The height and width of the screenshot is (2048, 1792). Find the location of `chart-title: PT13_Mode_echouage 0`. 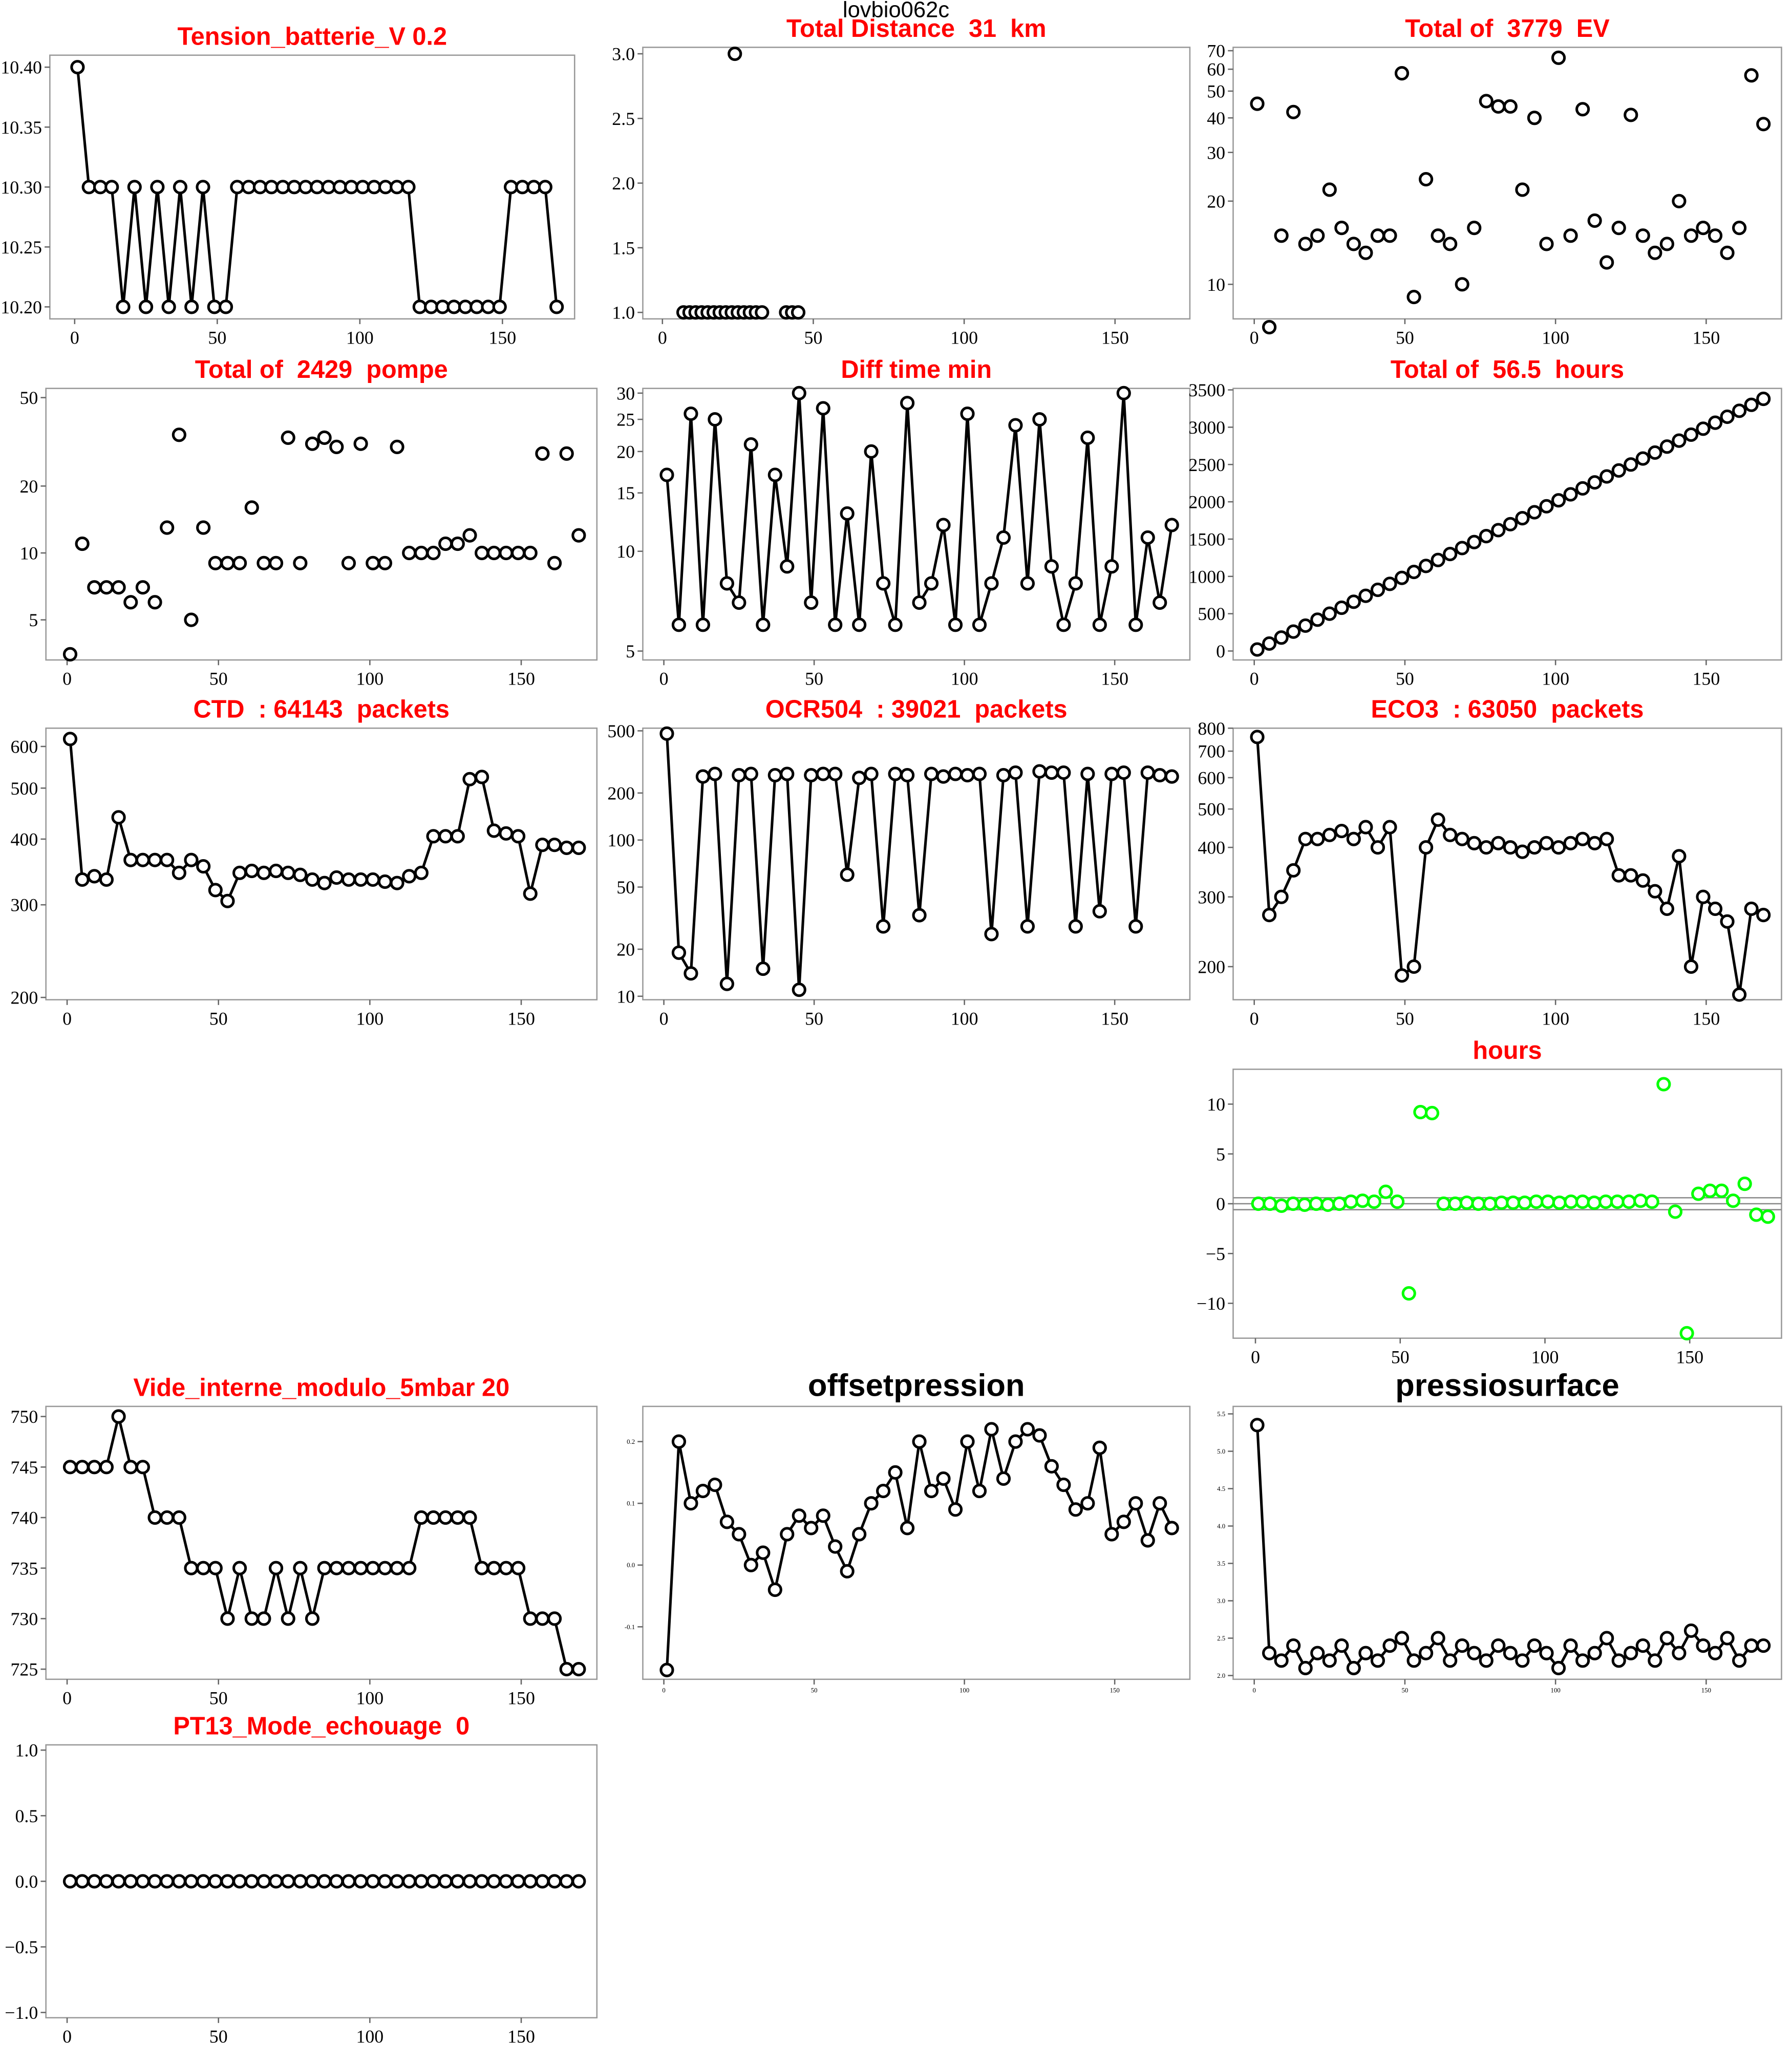

chart-title: PT13_Mode_echouage 0 is located at coordinates (321, 1726).